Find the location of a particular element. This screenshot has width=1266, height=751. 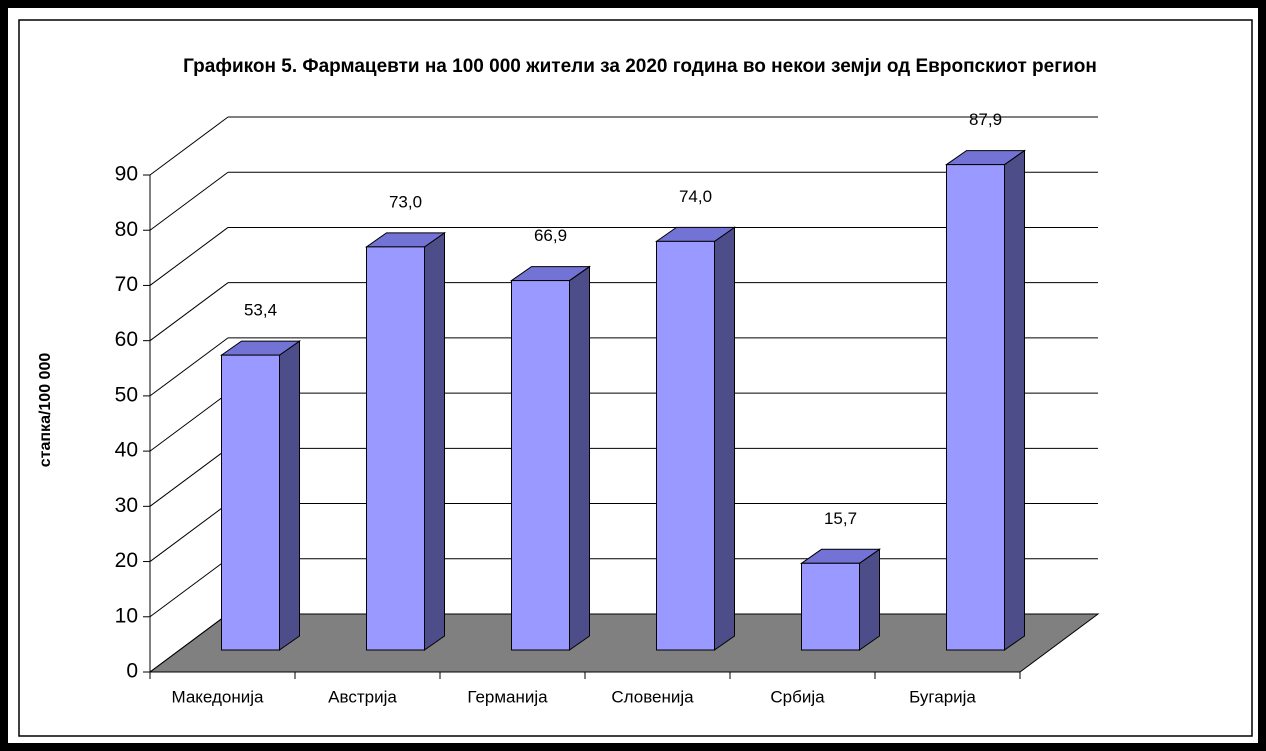

y-tick-label: 20 is located at coordinates (126, 560).